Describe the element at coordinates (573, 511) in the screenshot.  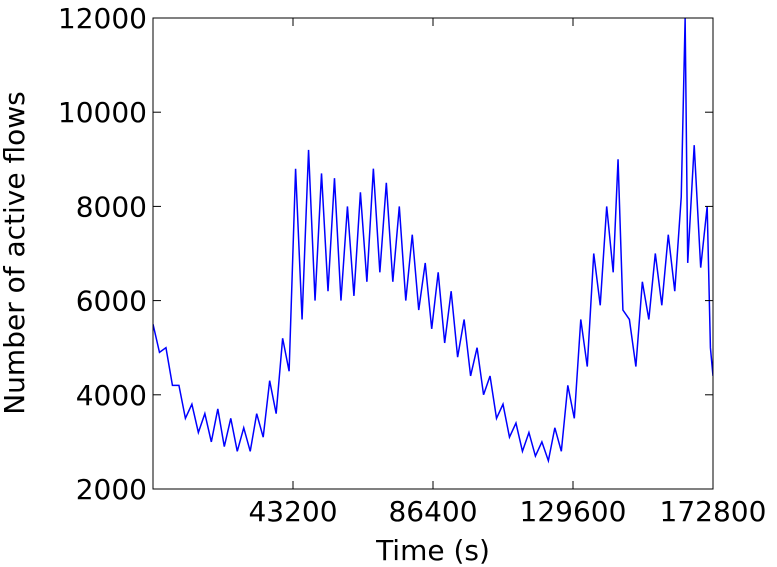
I see `x-tick-label: 129600` at that location.